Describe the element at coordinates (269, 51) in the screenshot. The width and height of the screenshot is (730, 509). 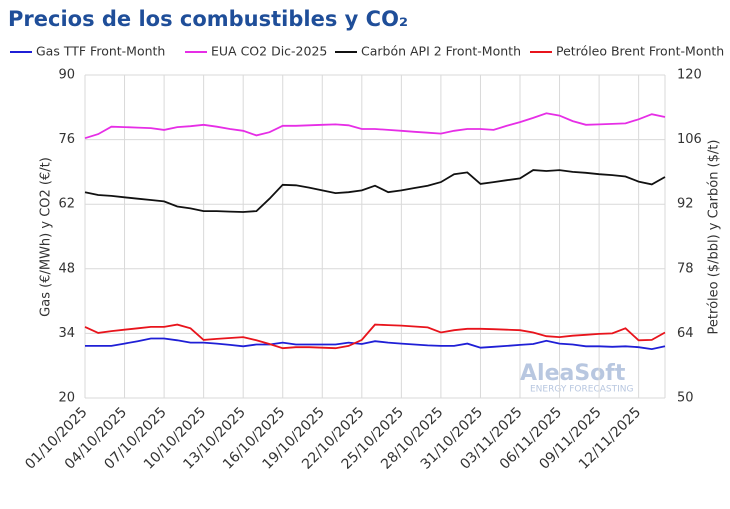
I see `legend-label: EUA CO2 Dic-2025` at that location.